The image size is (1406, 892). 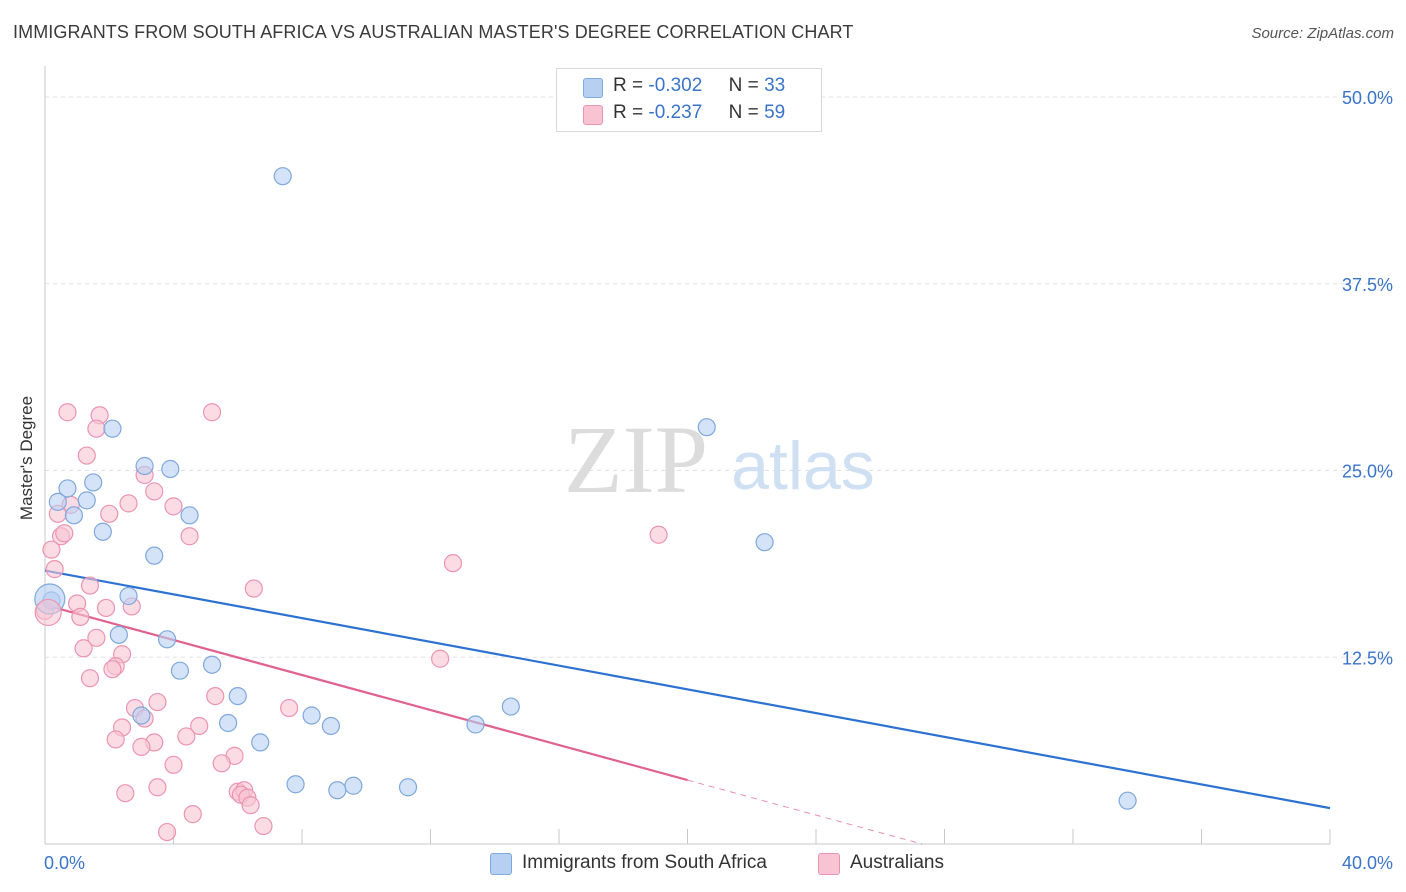 I want to click on x-tick-label: 0.0%, so click(x=64, y=863).